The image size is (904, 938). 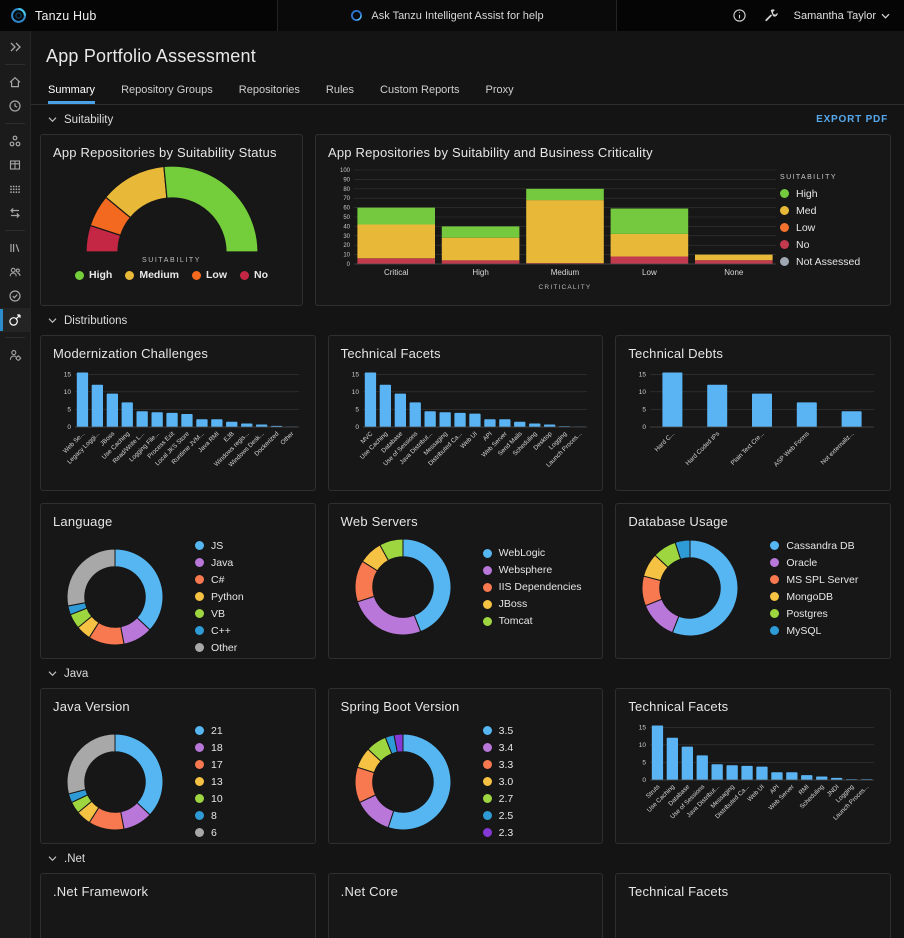 What do you see at coordinates (209, 833) in the screenshot?
I see `legend-item: 6` at bounding box center [209, 833].